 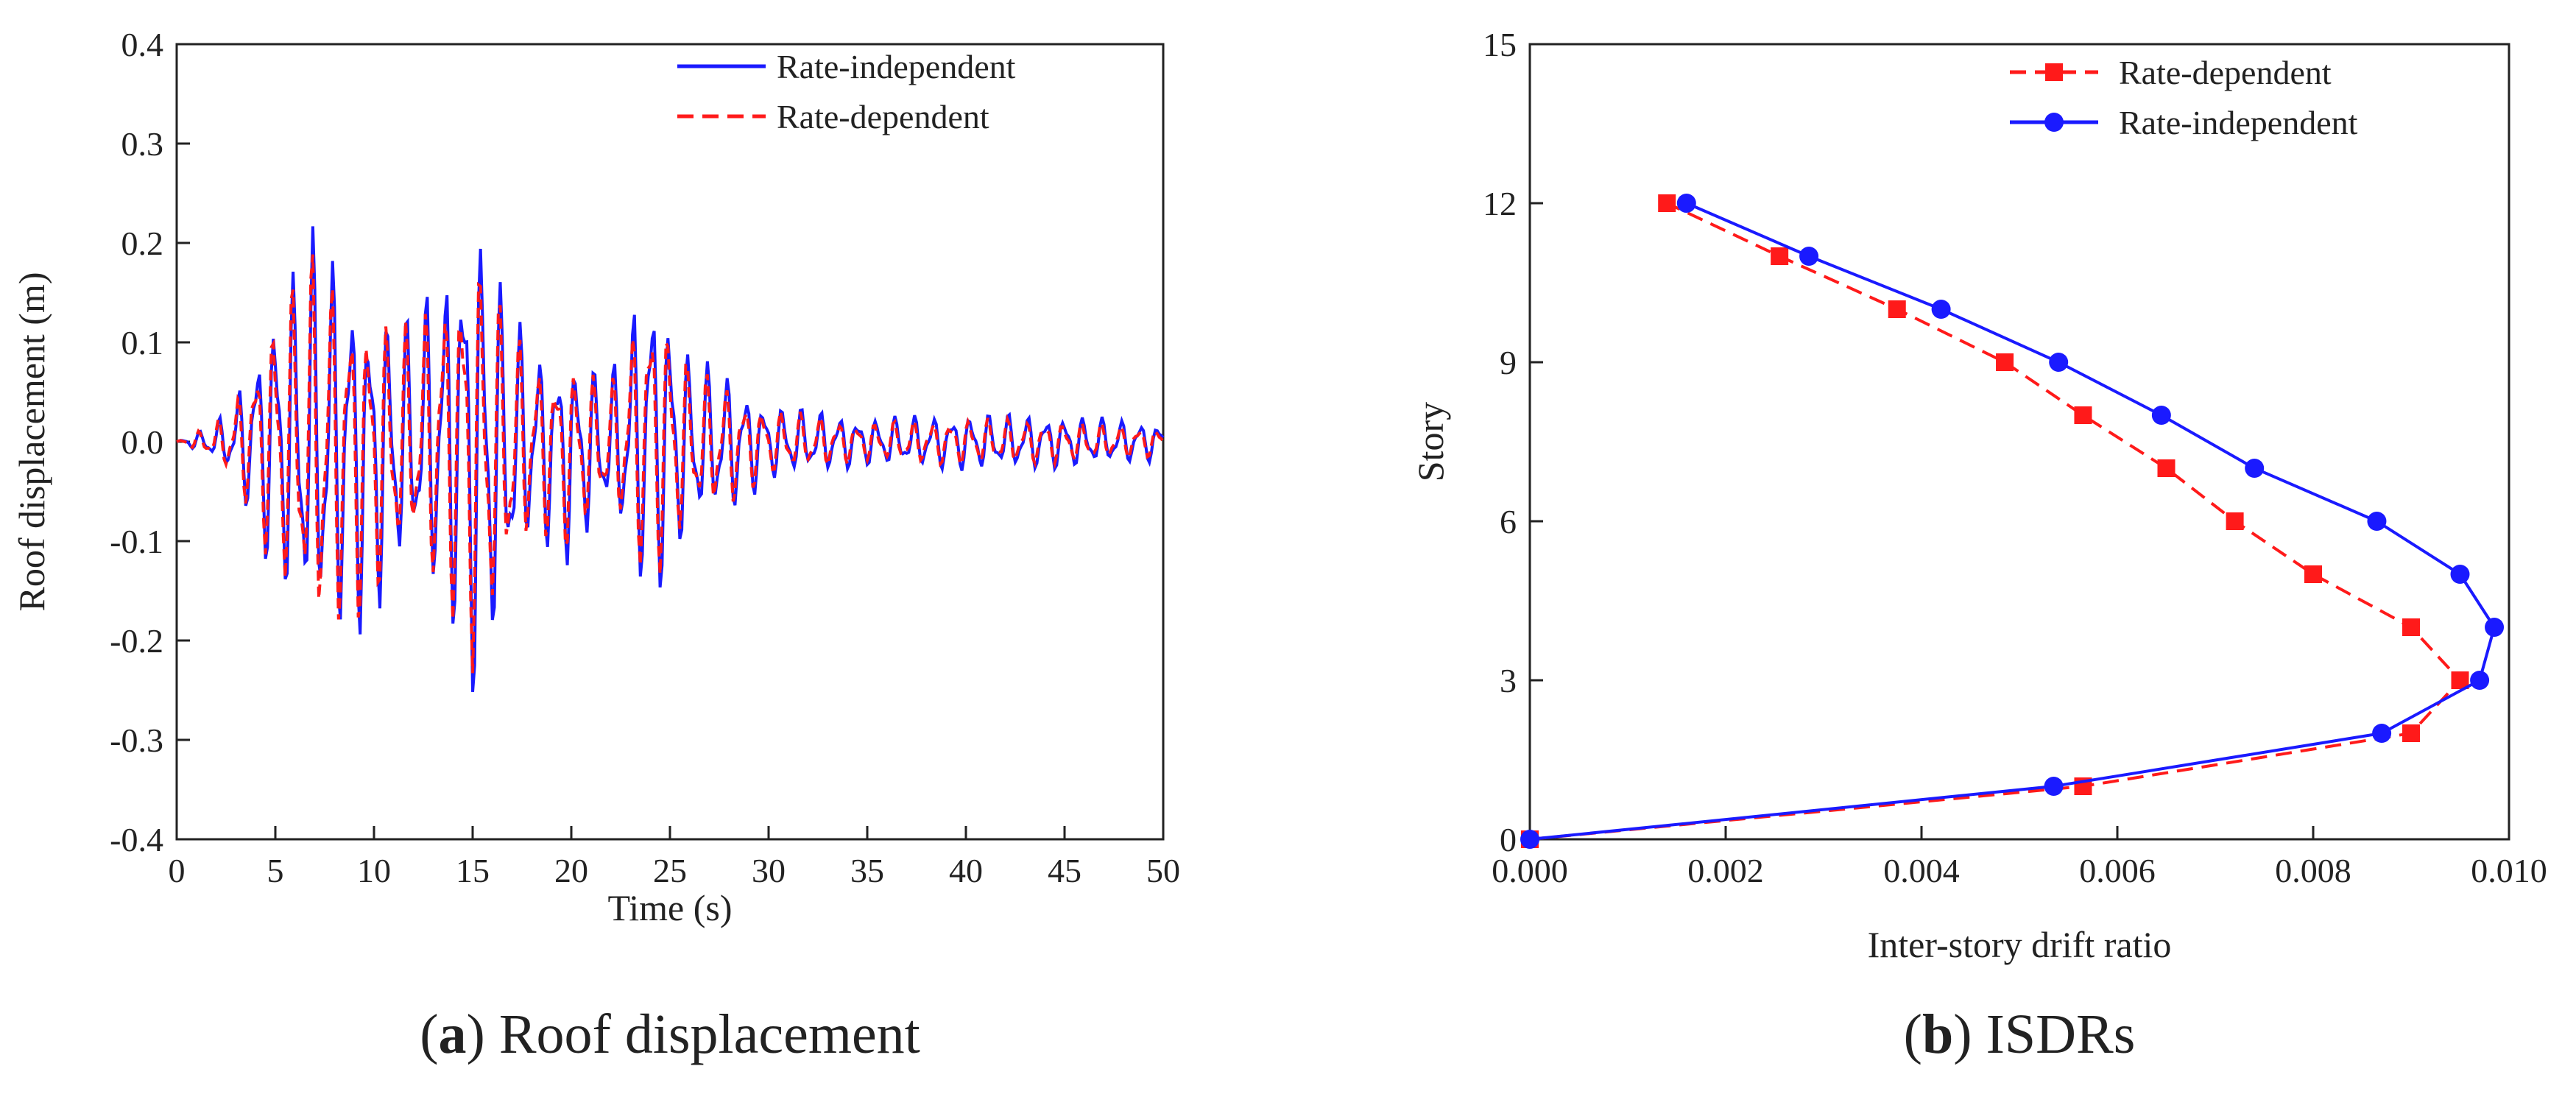 I want to click on x-tick-label: 0.004, so click(x=1921, y=870).